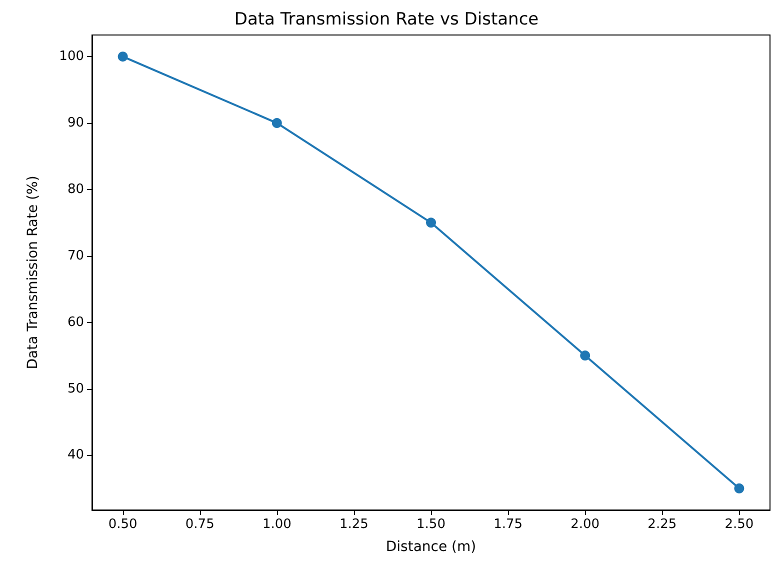 The width and height of the screenshot is (773, 563). What do you see at coordinates (75, 388) in the screenshot?
I see `y-tick-label: 50` at bounding box center [75, 388].